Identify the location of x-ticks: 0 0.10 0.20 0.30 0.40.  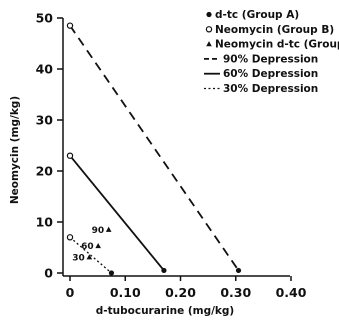
(186, 288).